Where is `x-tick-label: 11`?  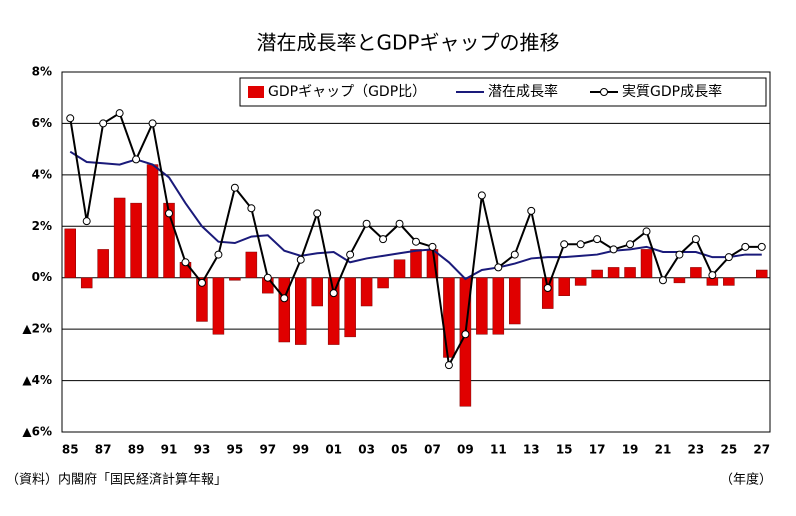 x-tick-label: 11 is located at coordinates (498, 450).